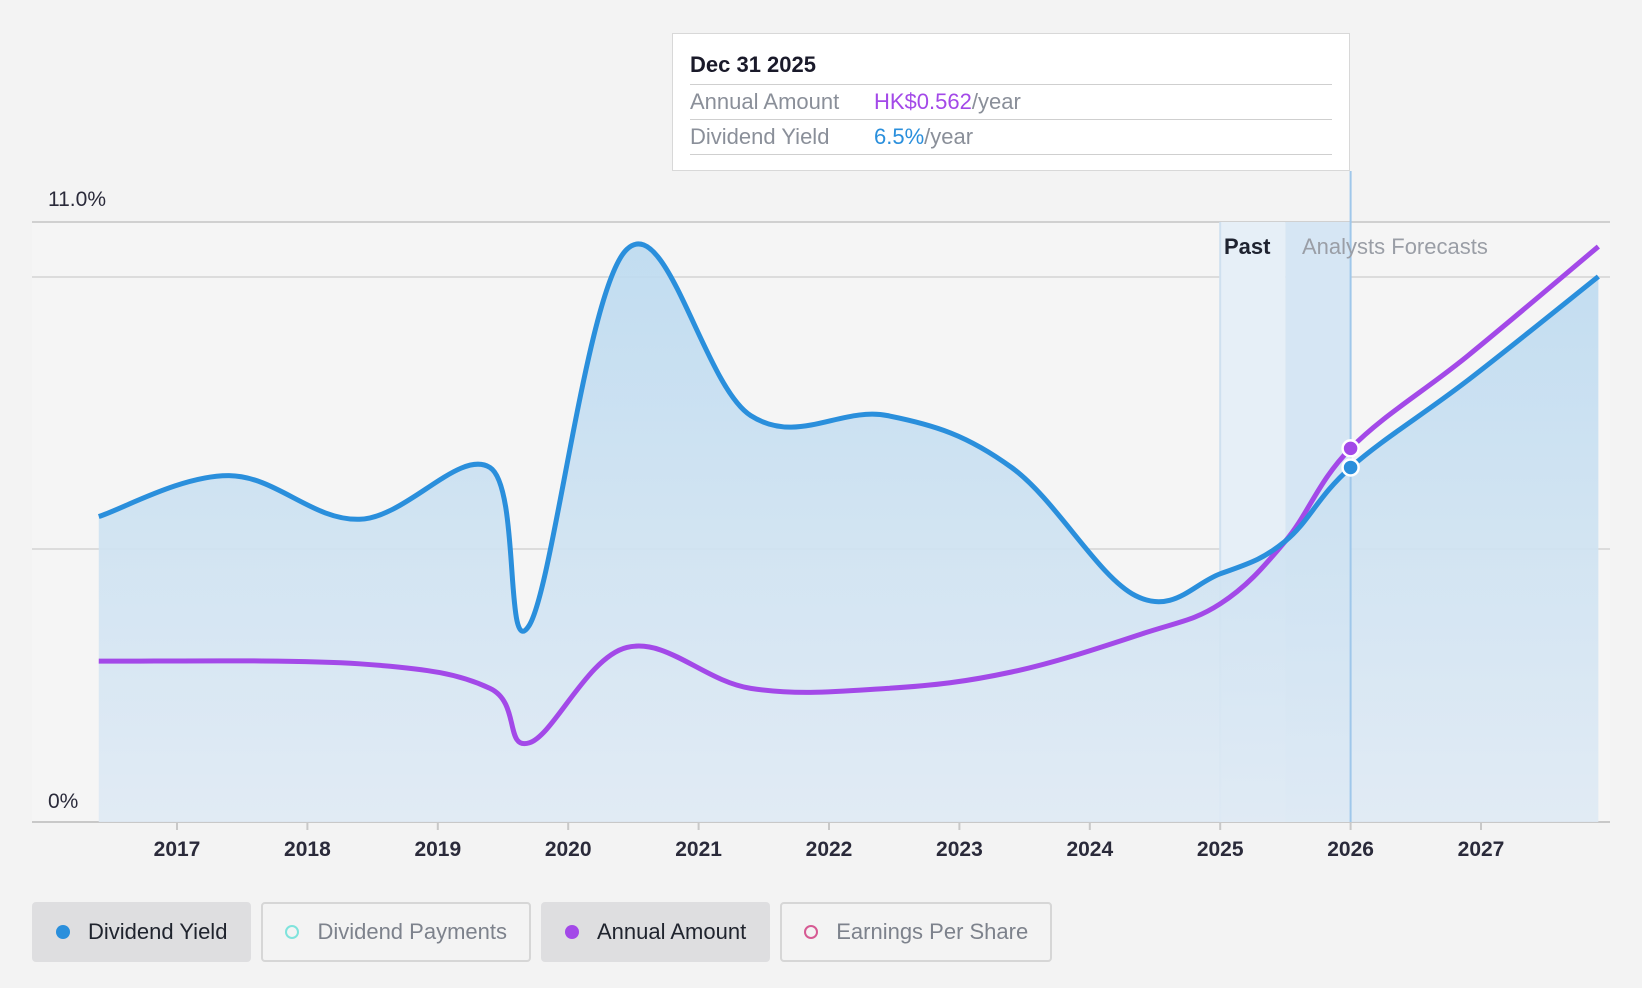 The width and height of the screenshot is (1642, 988). What do you see at coordinates (765, 101) in the screenshot?
I see `tooltip-annual-label: Annual Amount` at bounding box center [765, 101].